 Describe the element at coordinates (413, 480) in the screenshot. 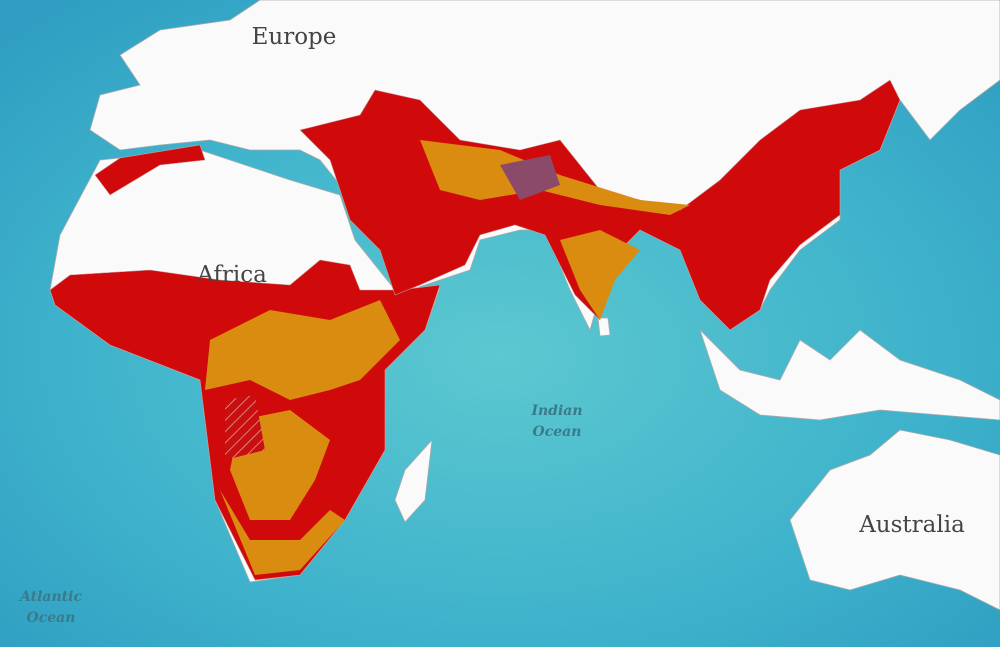

I see `madagascar` at that location.